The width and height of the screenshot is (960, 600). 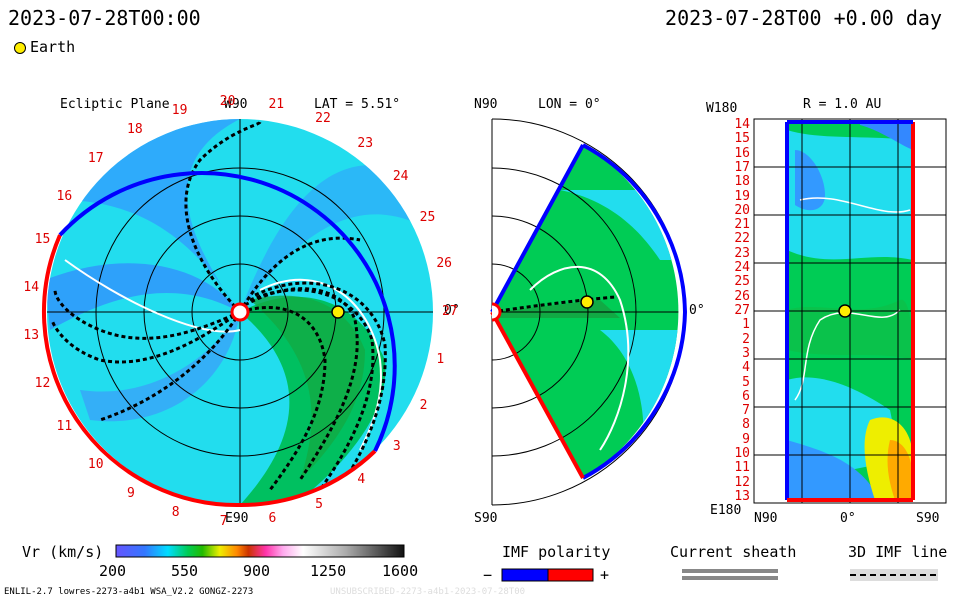 I want to click on r-y-label: 12, so click(x=742, y=482).